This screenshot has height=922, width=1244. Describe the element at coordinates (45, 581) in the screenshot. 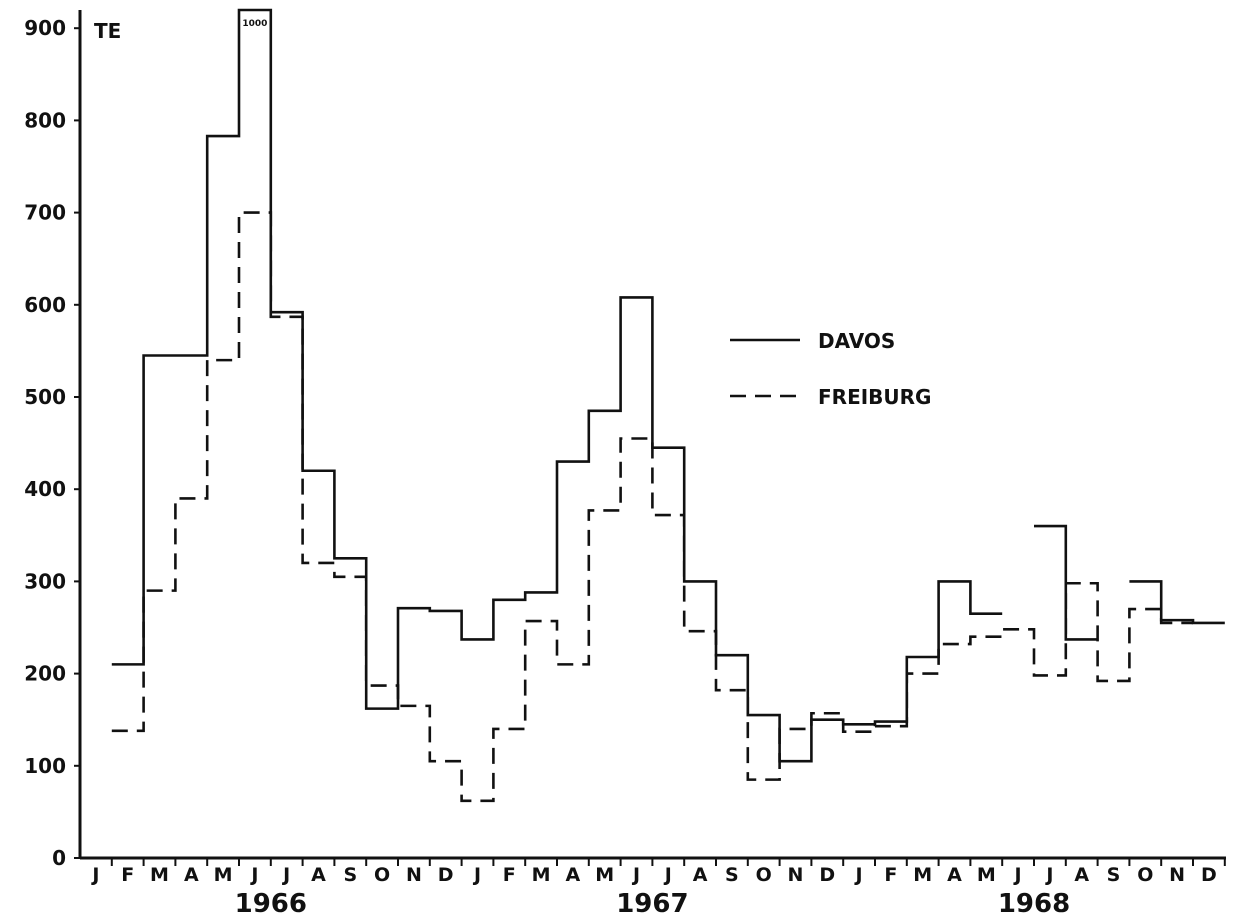

I see `y-tick-label: 300` at that location.